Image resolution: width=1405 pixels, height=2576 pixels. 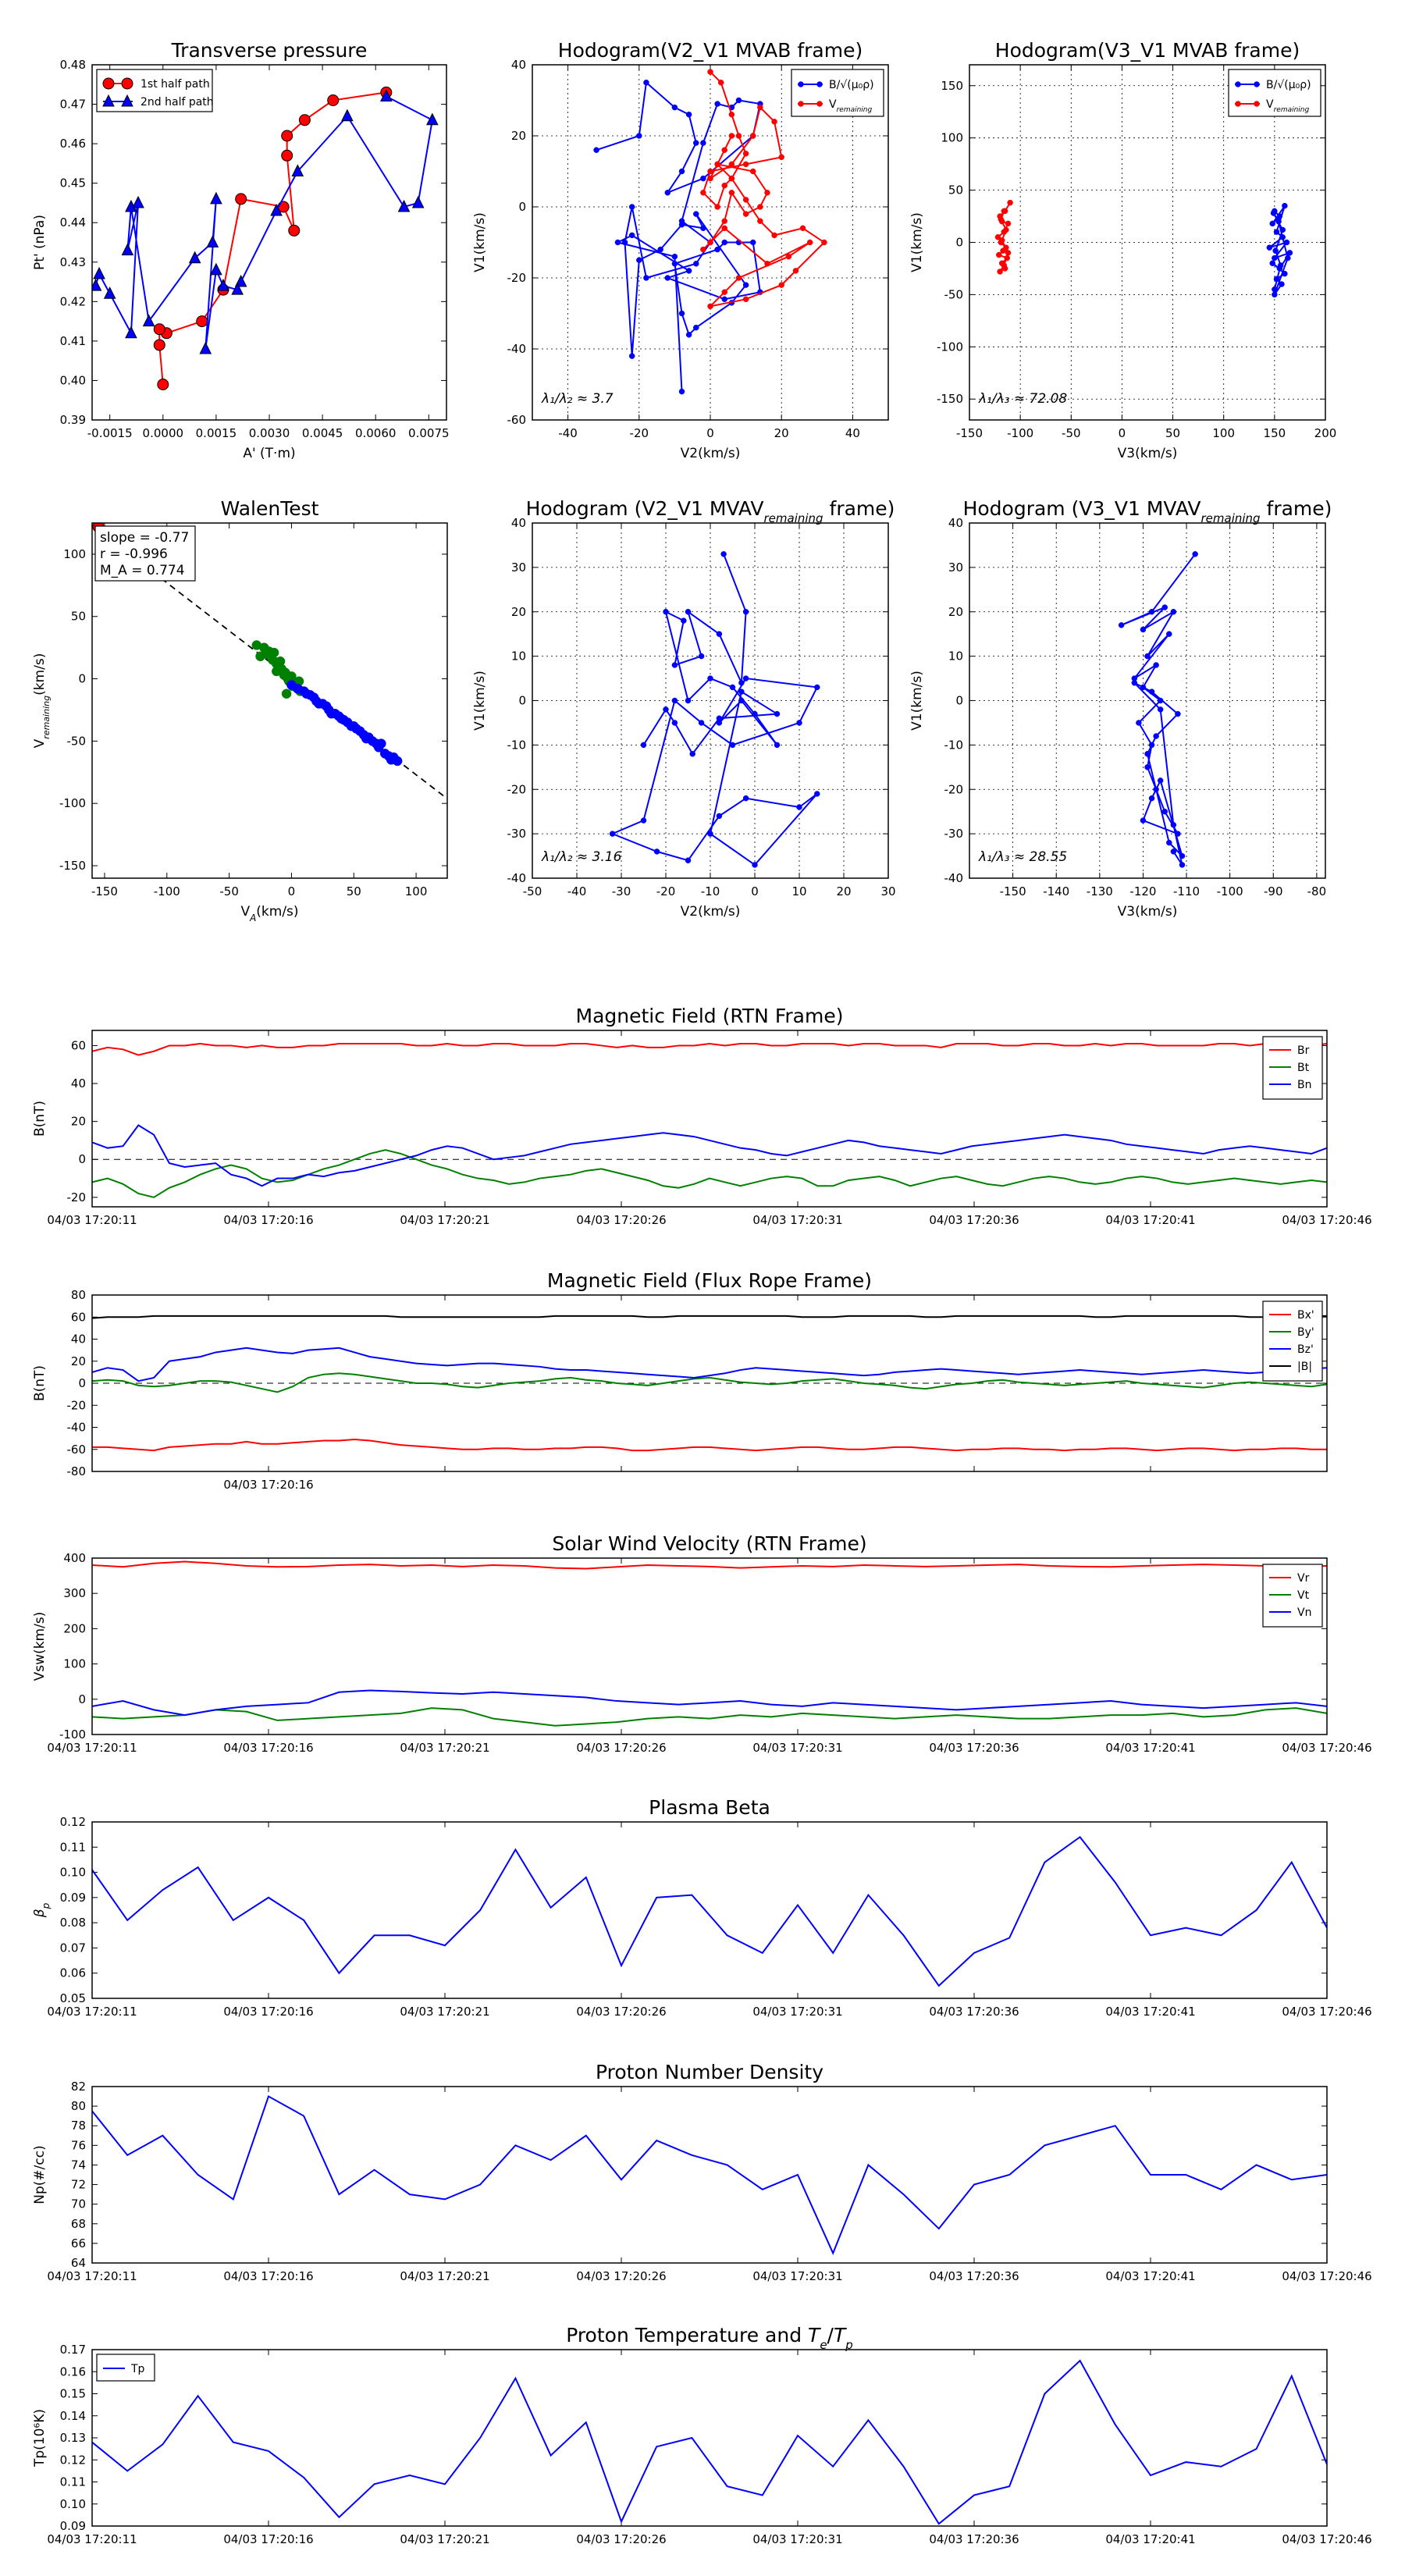 I want to click on y-tick-label: 20, so click(x=518, y=136).